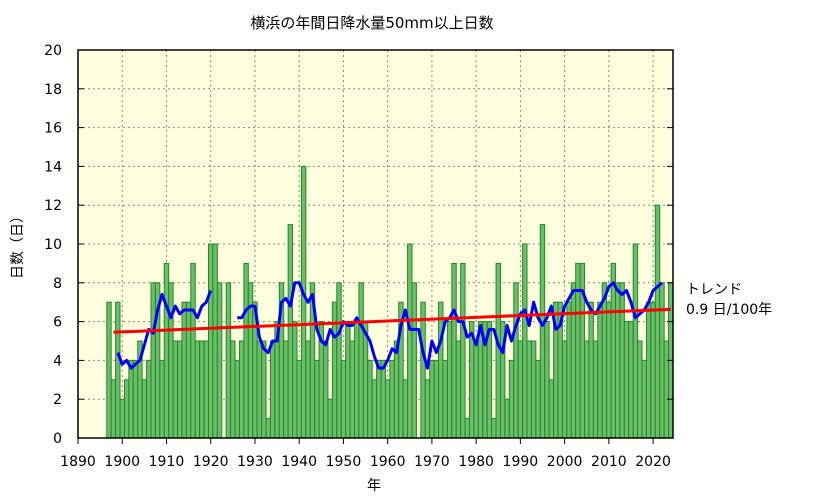 This screenshot has width=833, height=498. Describe the element at coordinates (18, 244) in the screenshot. I see `y-axis-label: 日数（日）` at that location.